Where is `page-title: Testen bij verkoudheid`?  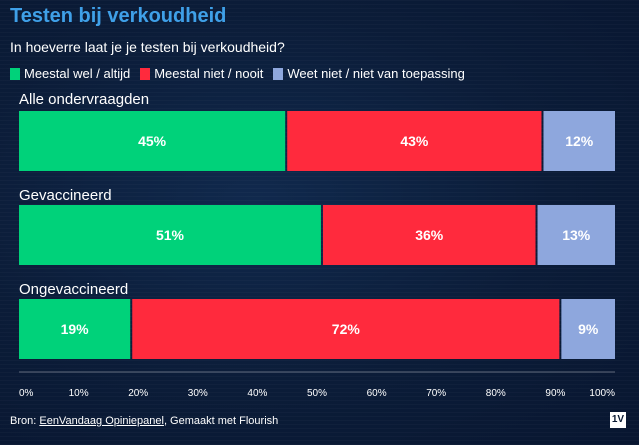 page-title: Testen bij verkoudheid is located at coordinates (118, 16).